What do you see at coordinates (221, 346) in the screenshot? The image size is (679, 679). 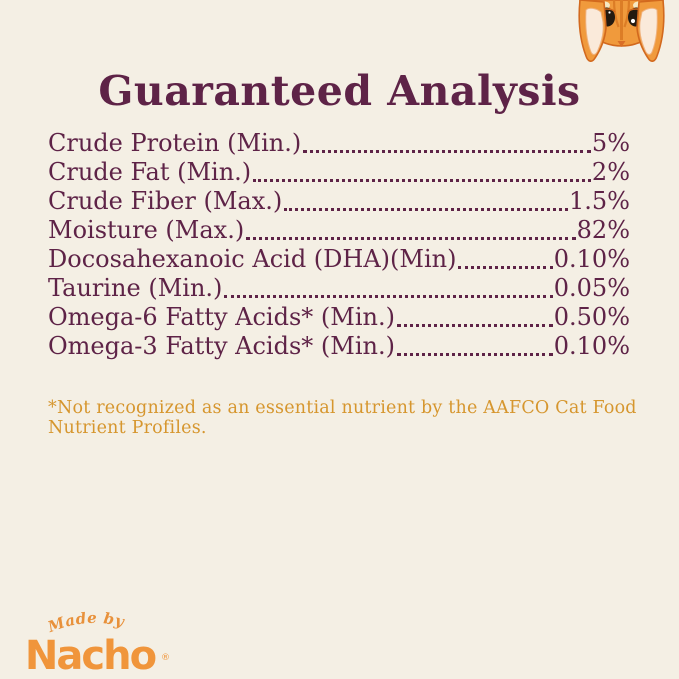 I see `nutrient-label: Omega-3 Fatty Acids* (Min.)` at bounding box center [221, 346].